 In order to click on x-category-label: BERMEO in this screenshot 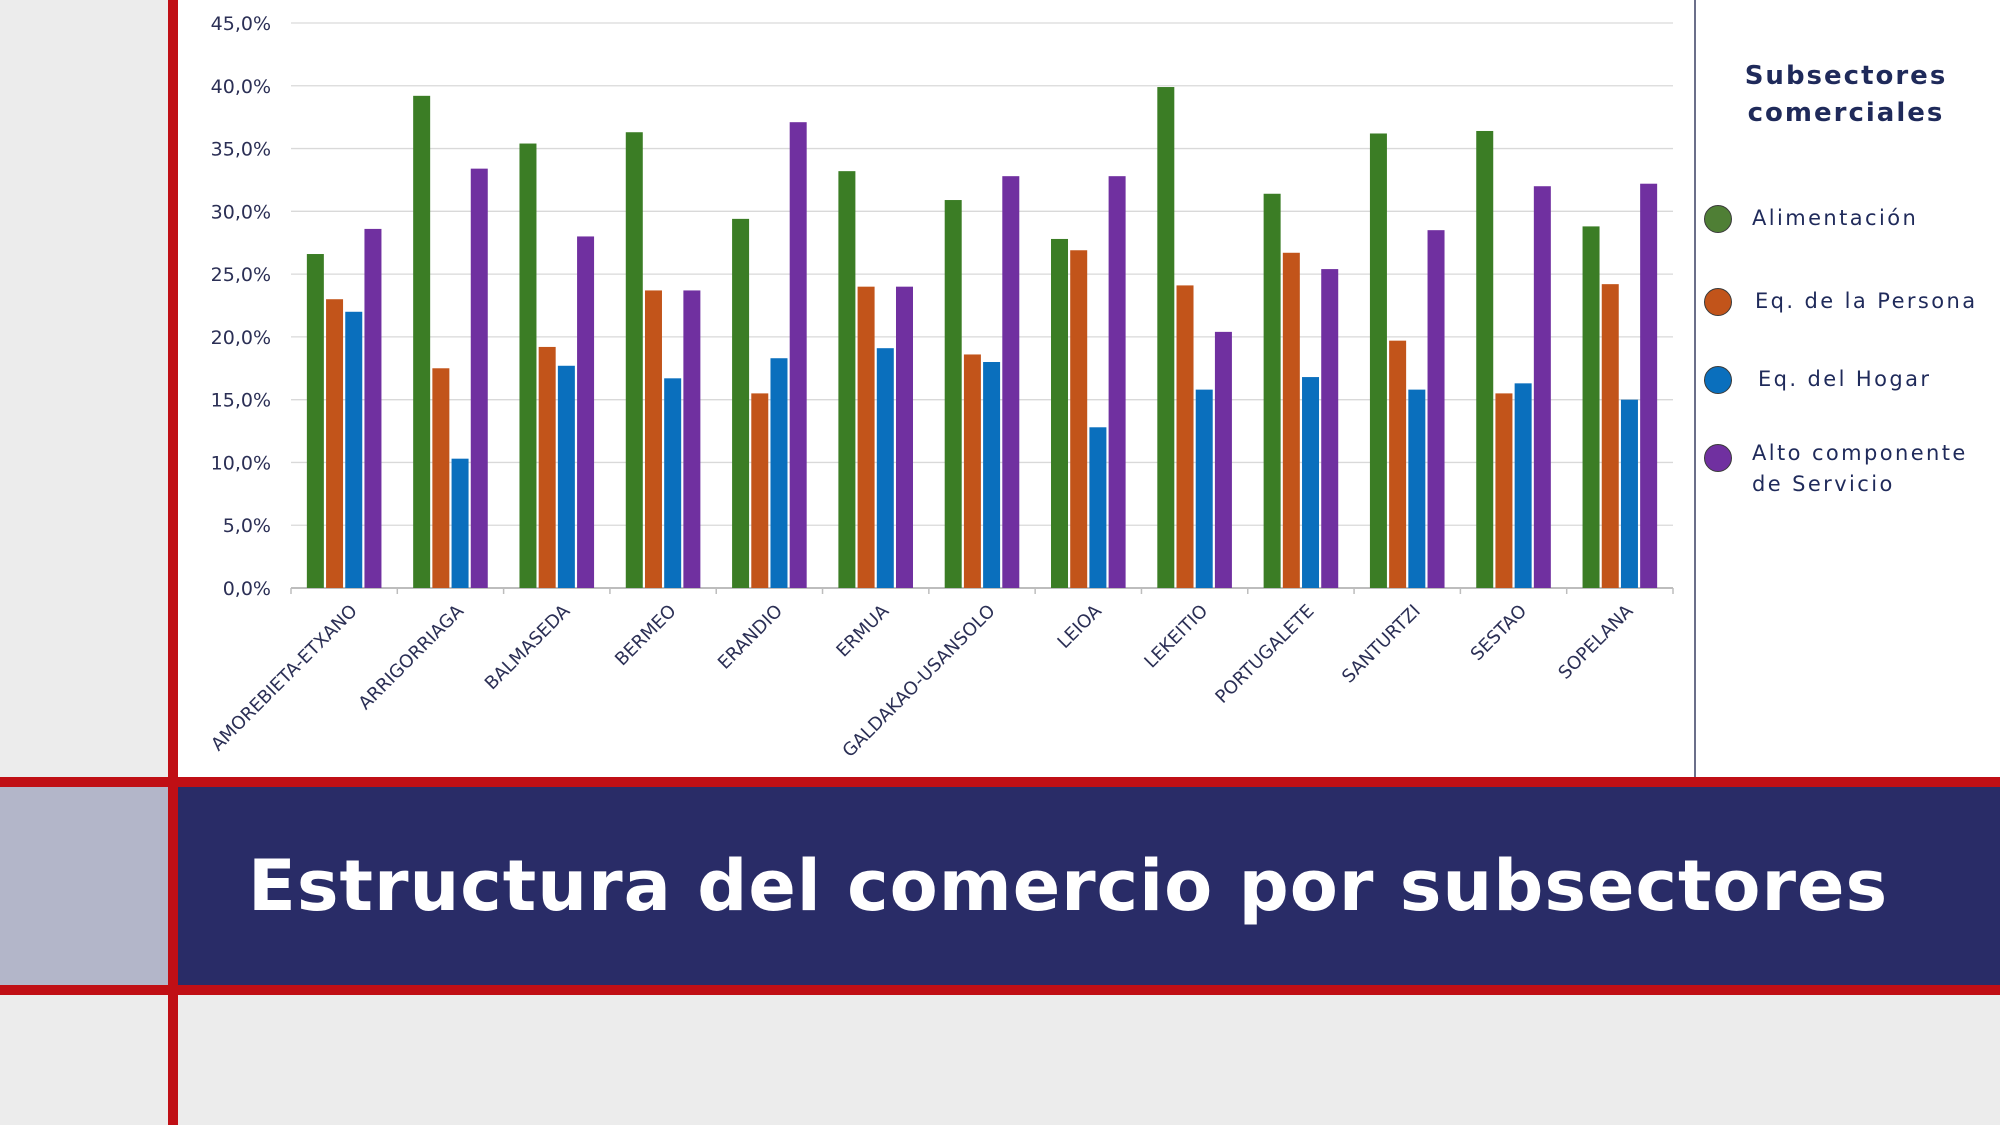, I will do `click(646, 636)`.